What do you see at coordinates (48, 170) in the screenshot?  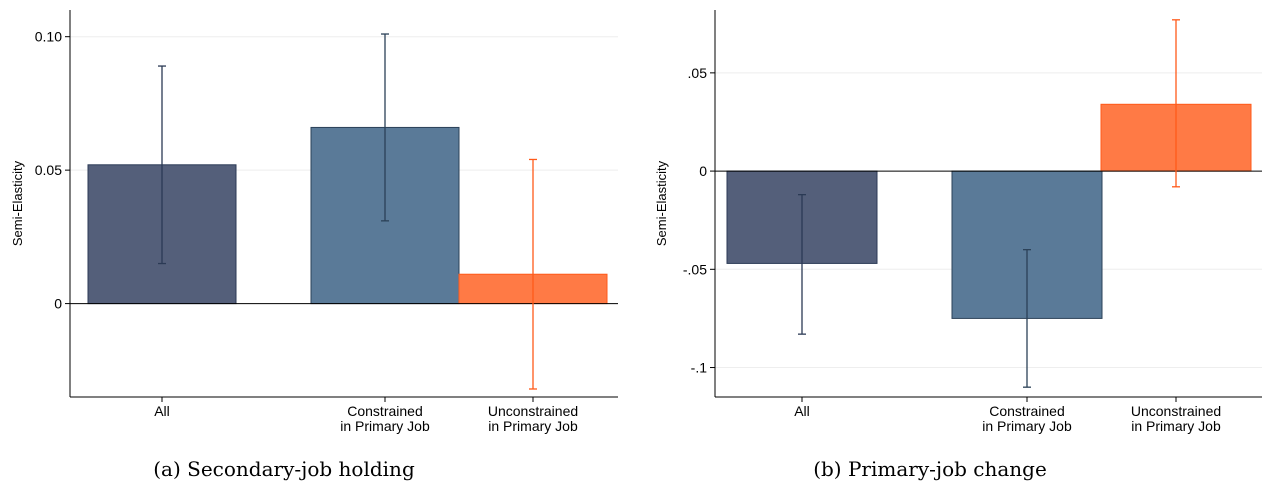 I see `y-tick-label: 0.05` at bounding box center [48, 170].